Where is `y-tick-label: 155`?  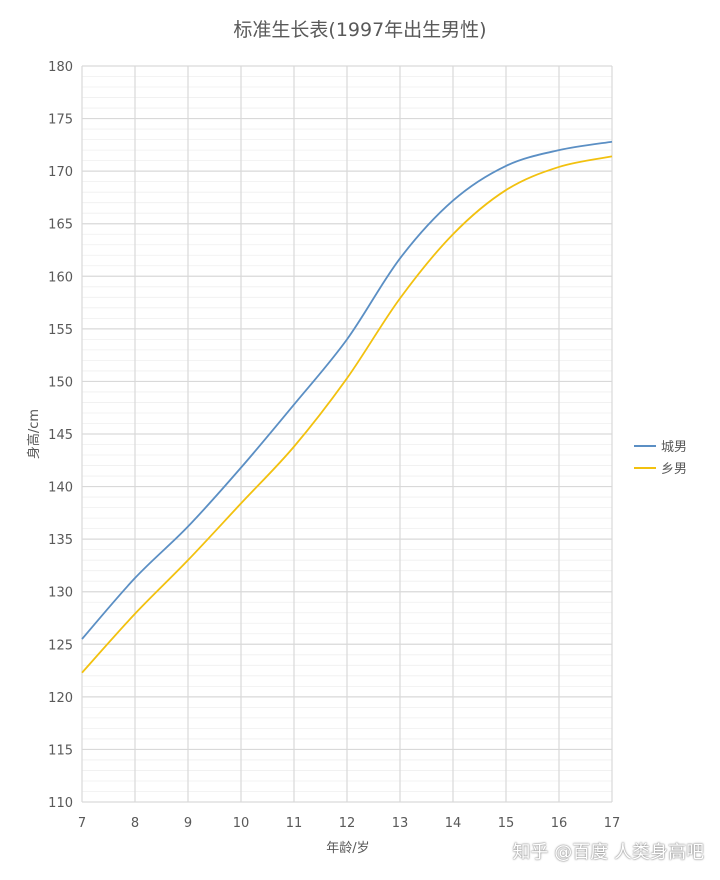
y-tick-label: 155 is located at coordinates (60, 330).